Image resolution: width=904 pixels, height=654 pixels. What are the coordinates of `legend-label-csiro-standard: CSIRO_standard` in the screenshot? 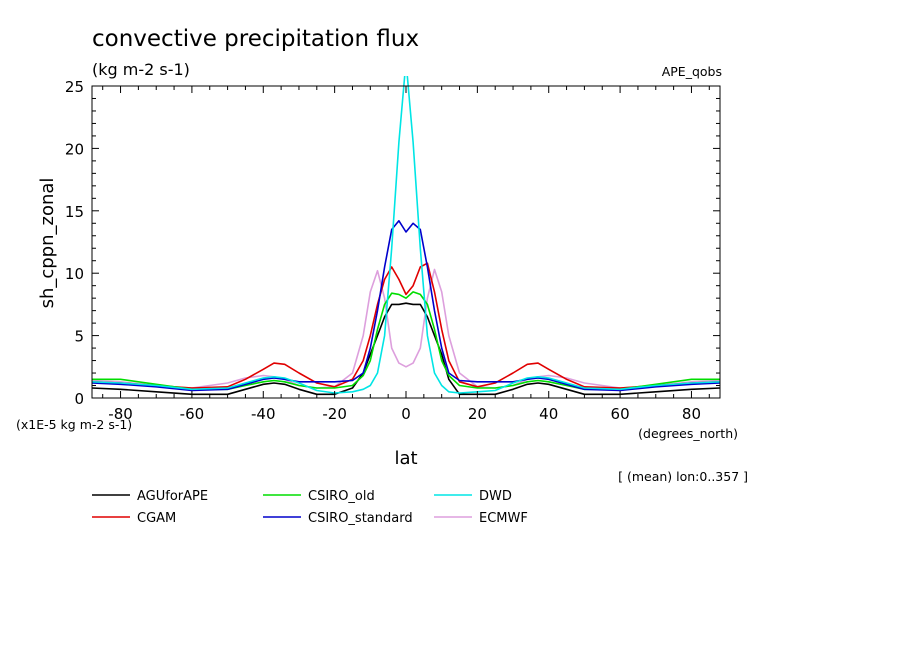 It's located at (360, 518).